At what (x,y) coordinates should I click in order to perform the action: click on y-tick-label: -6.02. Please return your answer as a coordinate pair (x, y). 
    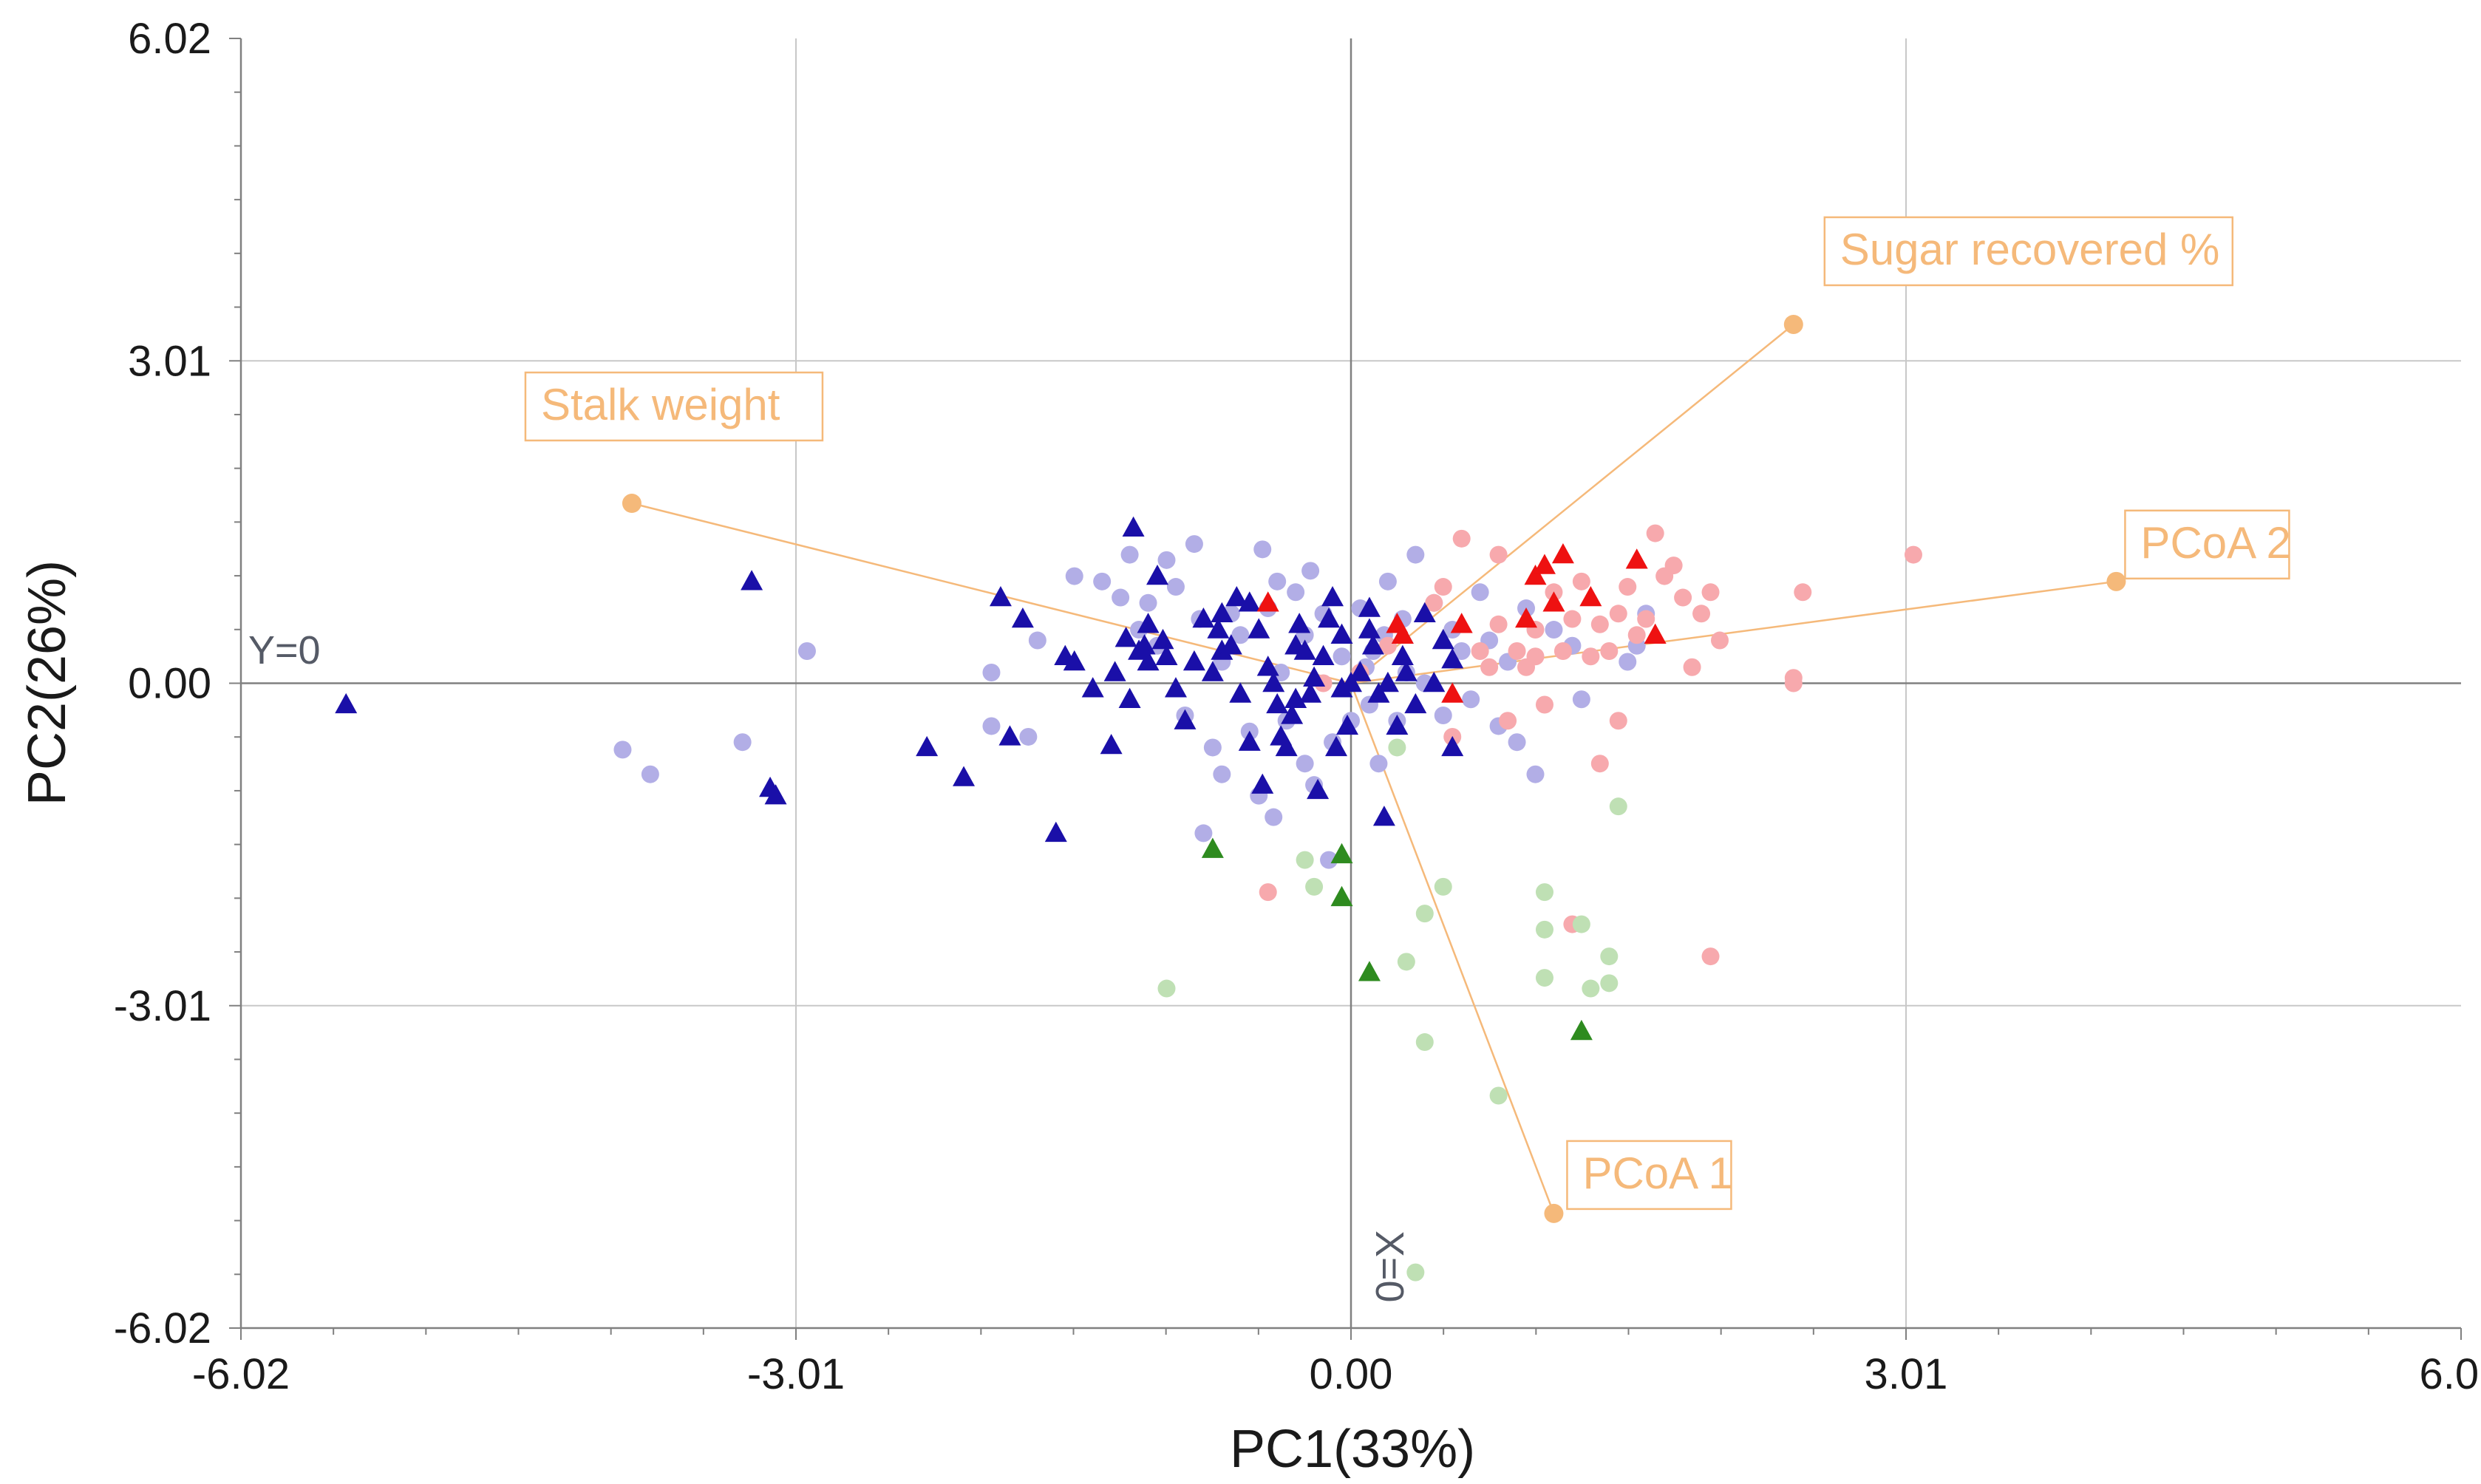
    Looking at the image, I should click on (162, 1328).